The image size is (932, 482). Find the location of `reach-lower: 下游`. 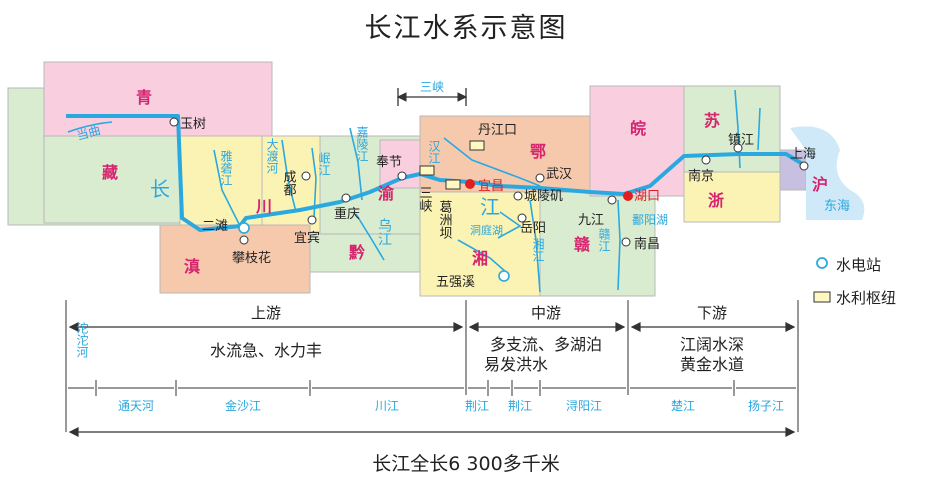

reach-lower: 下游 is located at coordinates (712, 313).